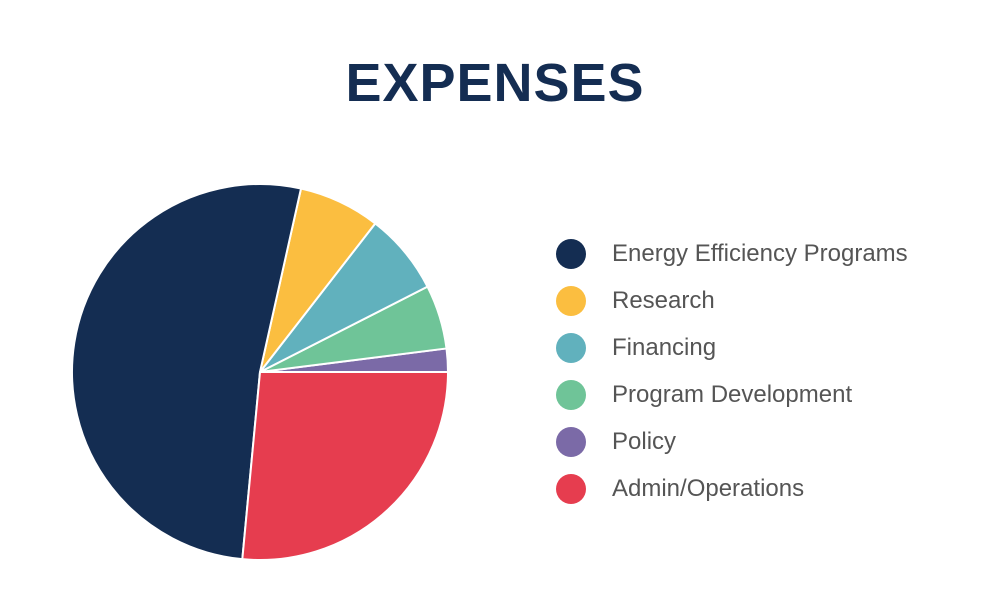 This screenshot has height=615, width=1000. What do you see at coordinates (732, 394) in the screenshot?
I see `legend-label: Program Development` at bounding box center [732, 394].